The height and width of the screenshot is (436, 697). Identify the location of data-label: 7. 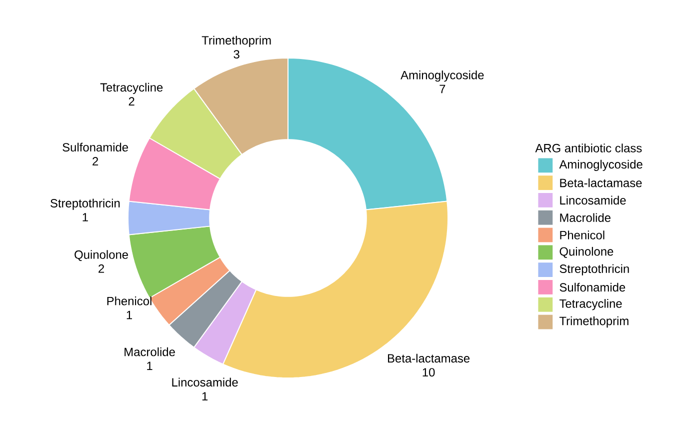
(443, 89).